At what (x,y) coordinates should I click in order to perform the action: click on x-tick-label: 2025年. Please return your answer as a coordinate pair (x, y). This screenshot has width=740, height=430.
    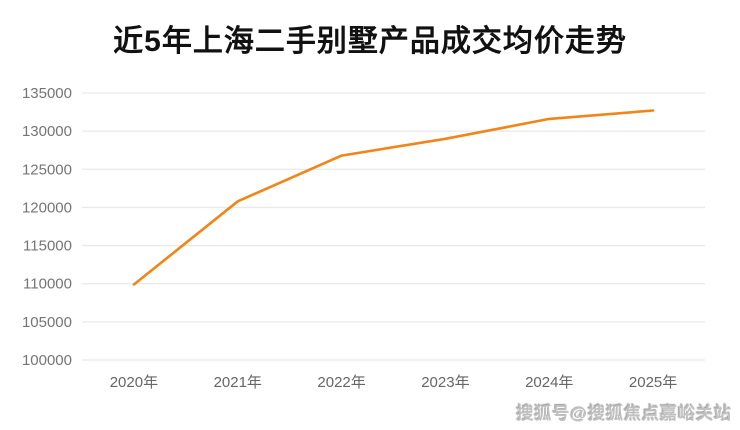
    Looking at the image, I should click on (653, 382).